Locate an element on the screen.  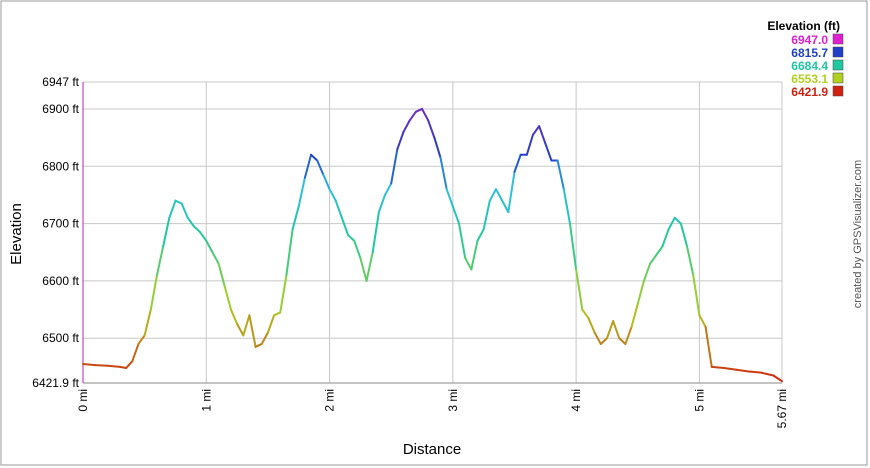
legend-value: 6684.4 is located at coordinates (809, 66).